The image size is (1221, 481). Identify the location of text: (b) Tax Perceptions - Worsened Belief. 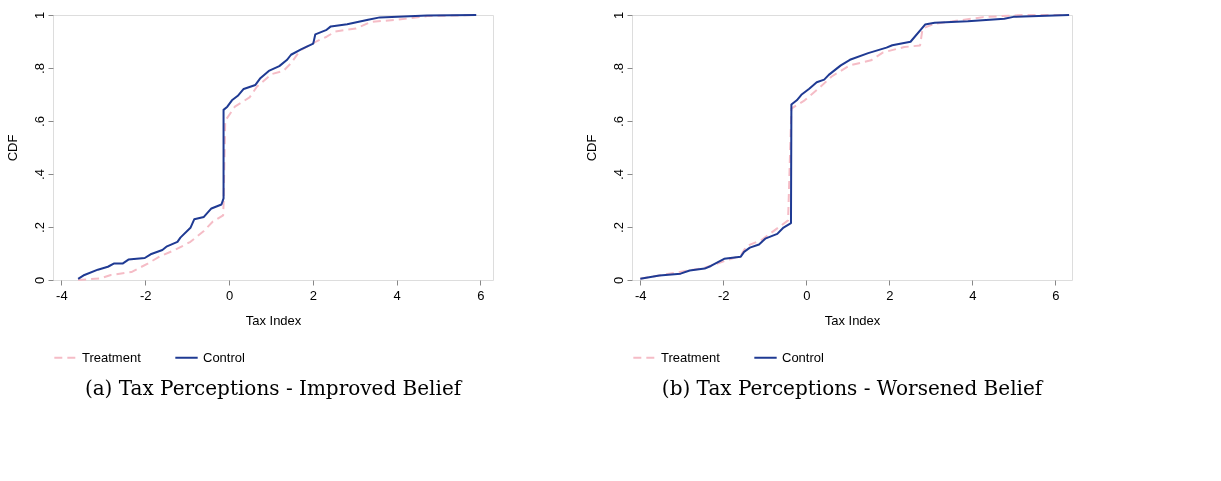
(852, 388).